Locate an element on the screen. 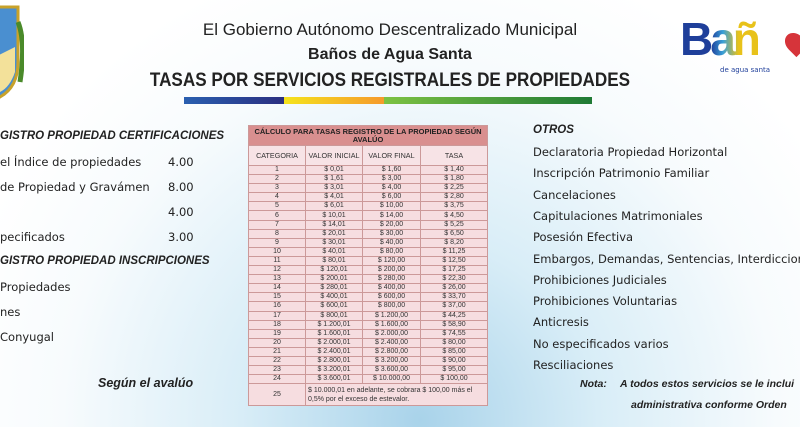 The height and width of the screenshot is (427, 800). cell-tasa: $ 33,70 is located at coordinates (454, 297).